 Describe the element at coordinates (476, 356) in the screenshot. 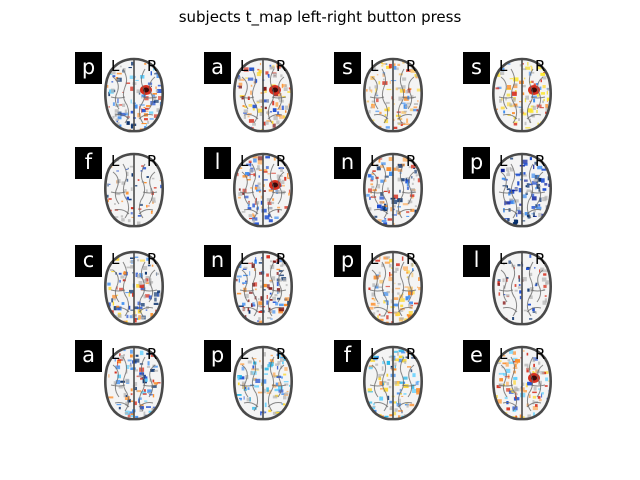

I see `subject-initial-badge: e` at that location.